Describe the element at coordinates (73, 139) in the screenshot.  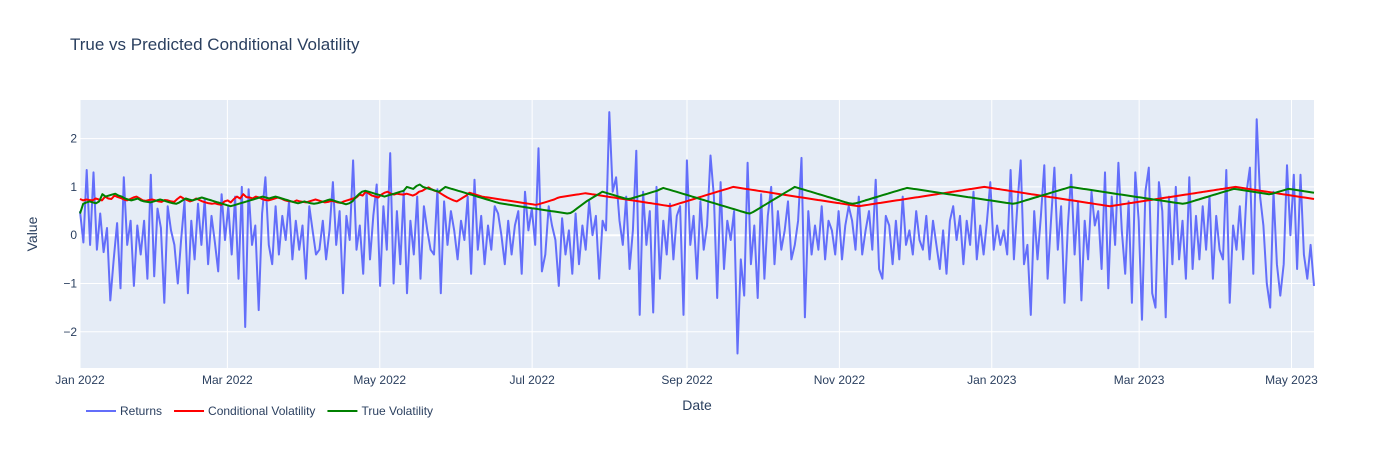
I see `y-tick-label: 2` at that location.